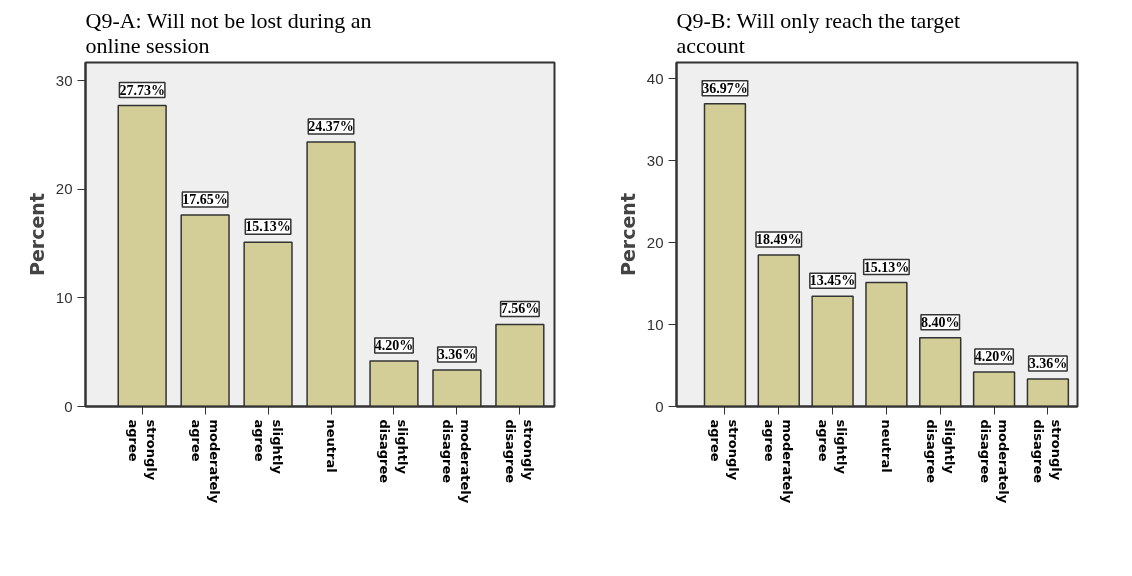  I want to click on y-tick-label: 40, so click(655, 78).